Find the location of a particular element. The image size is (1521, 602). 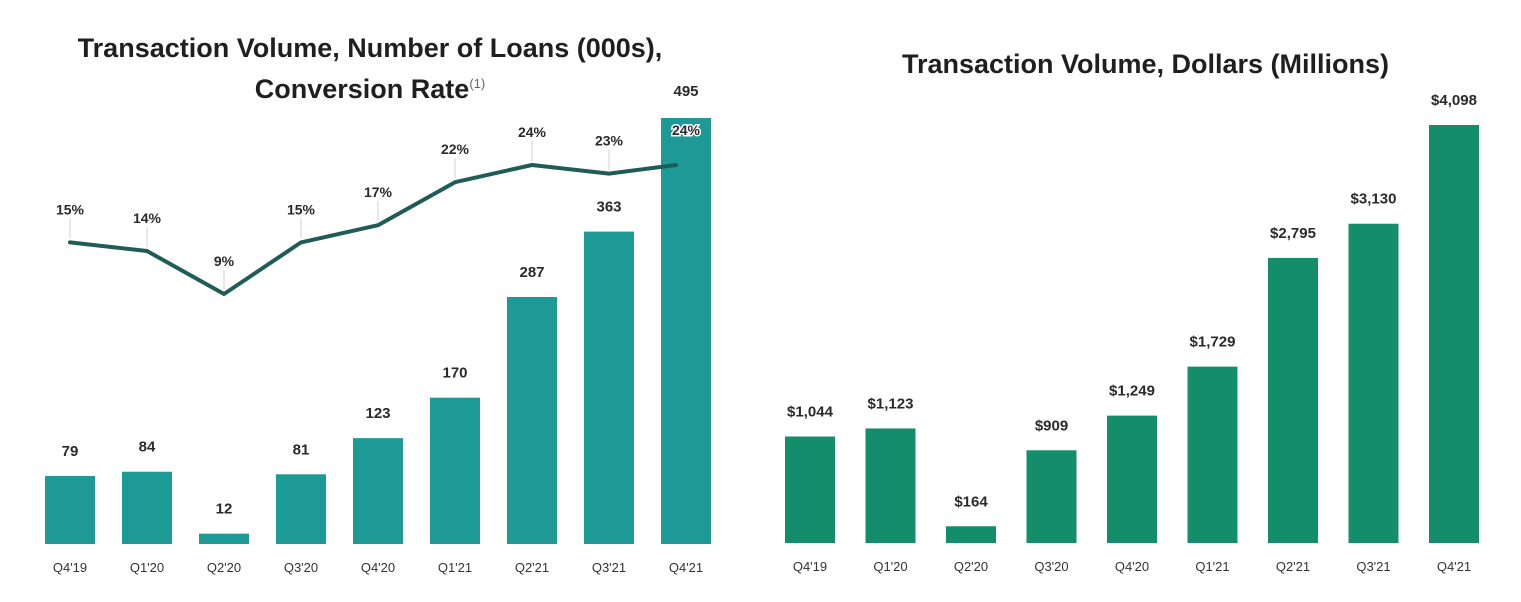

dollars-chart-title: Transaction Volume, Dollars (Millions) is located at coordinates (1145, 64).